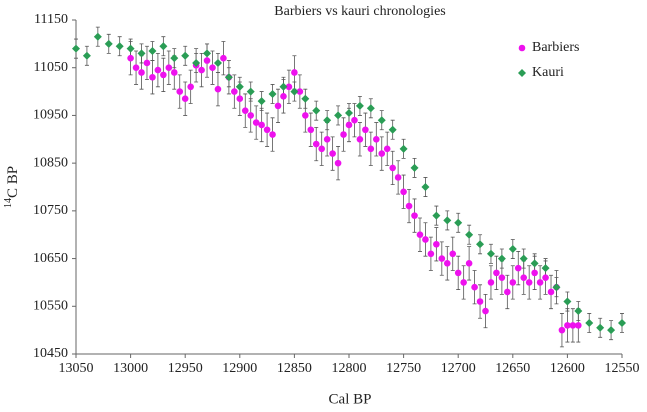 The image size is (647, 412). Describe the element at coordinates (548, 72) in the screenshot. I see `legend-label: Kauri` at that location.